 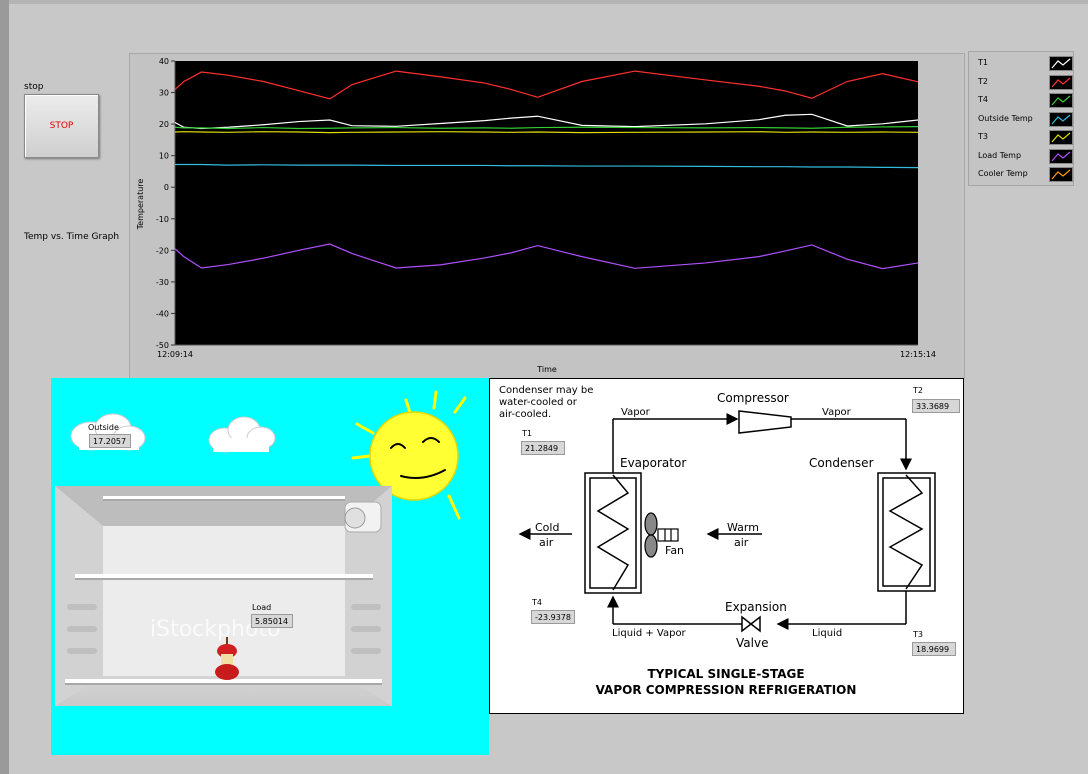 What do you see at coordinates (525, 414) in the screenshot?
I see `note-line-3: air-cooled.` at bounding box center [525, 414].